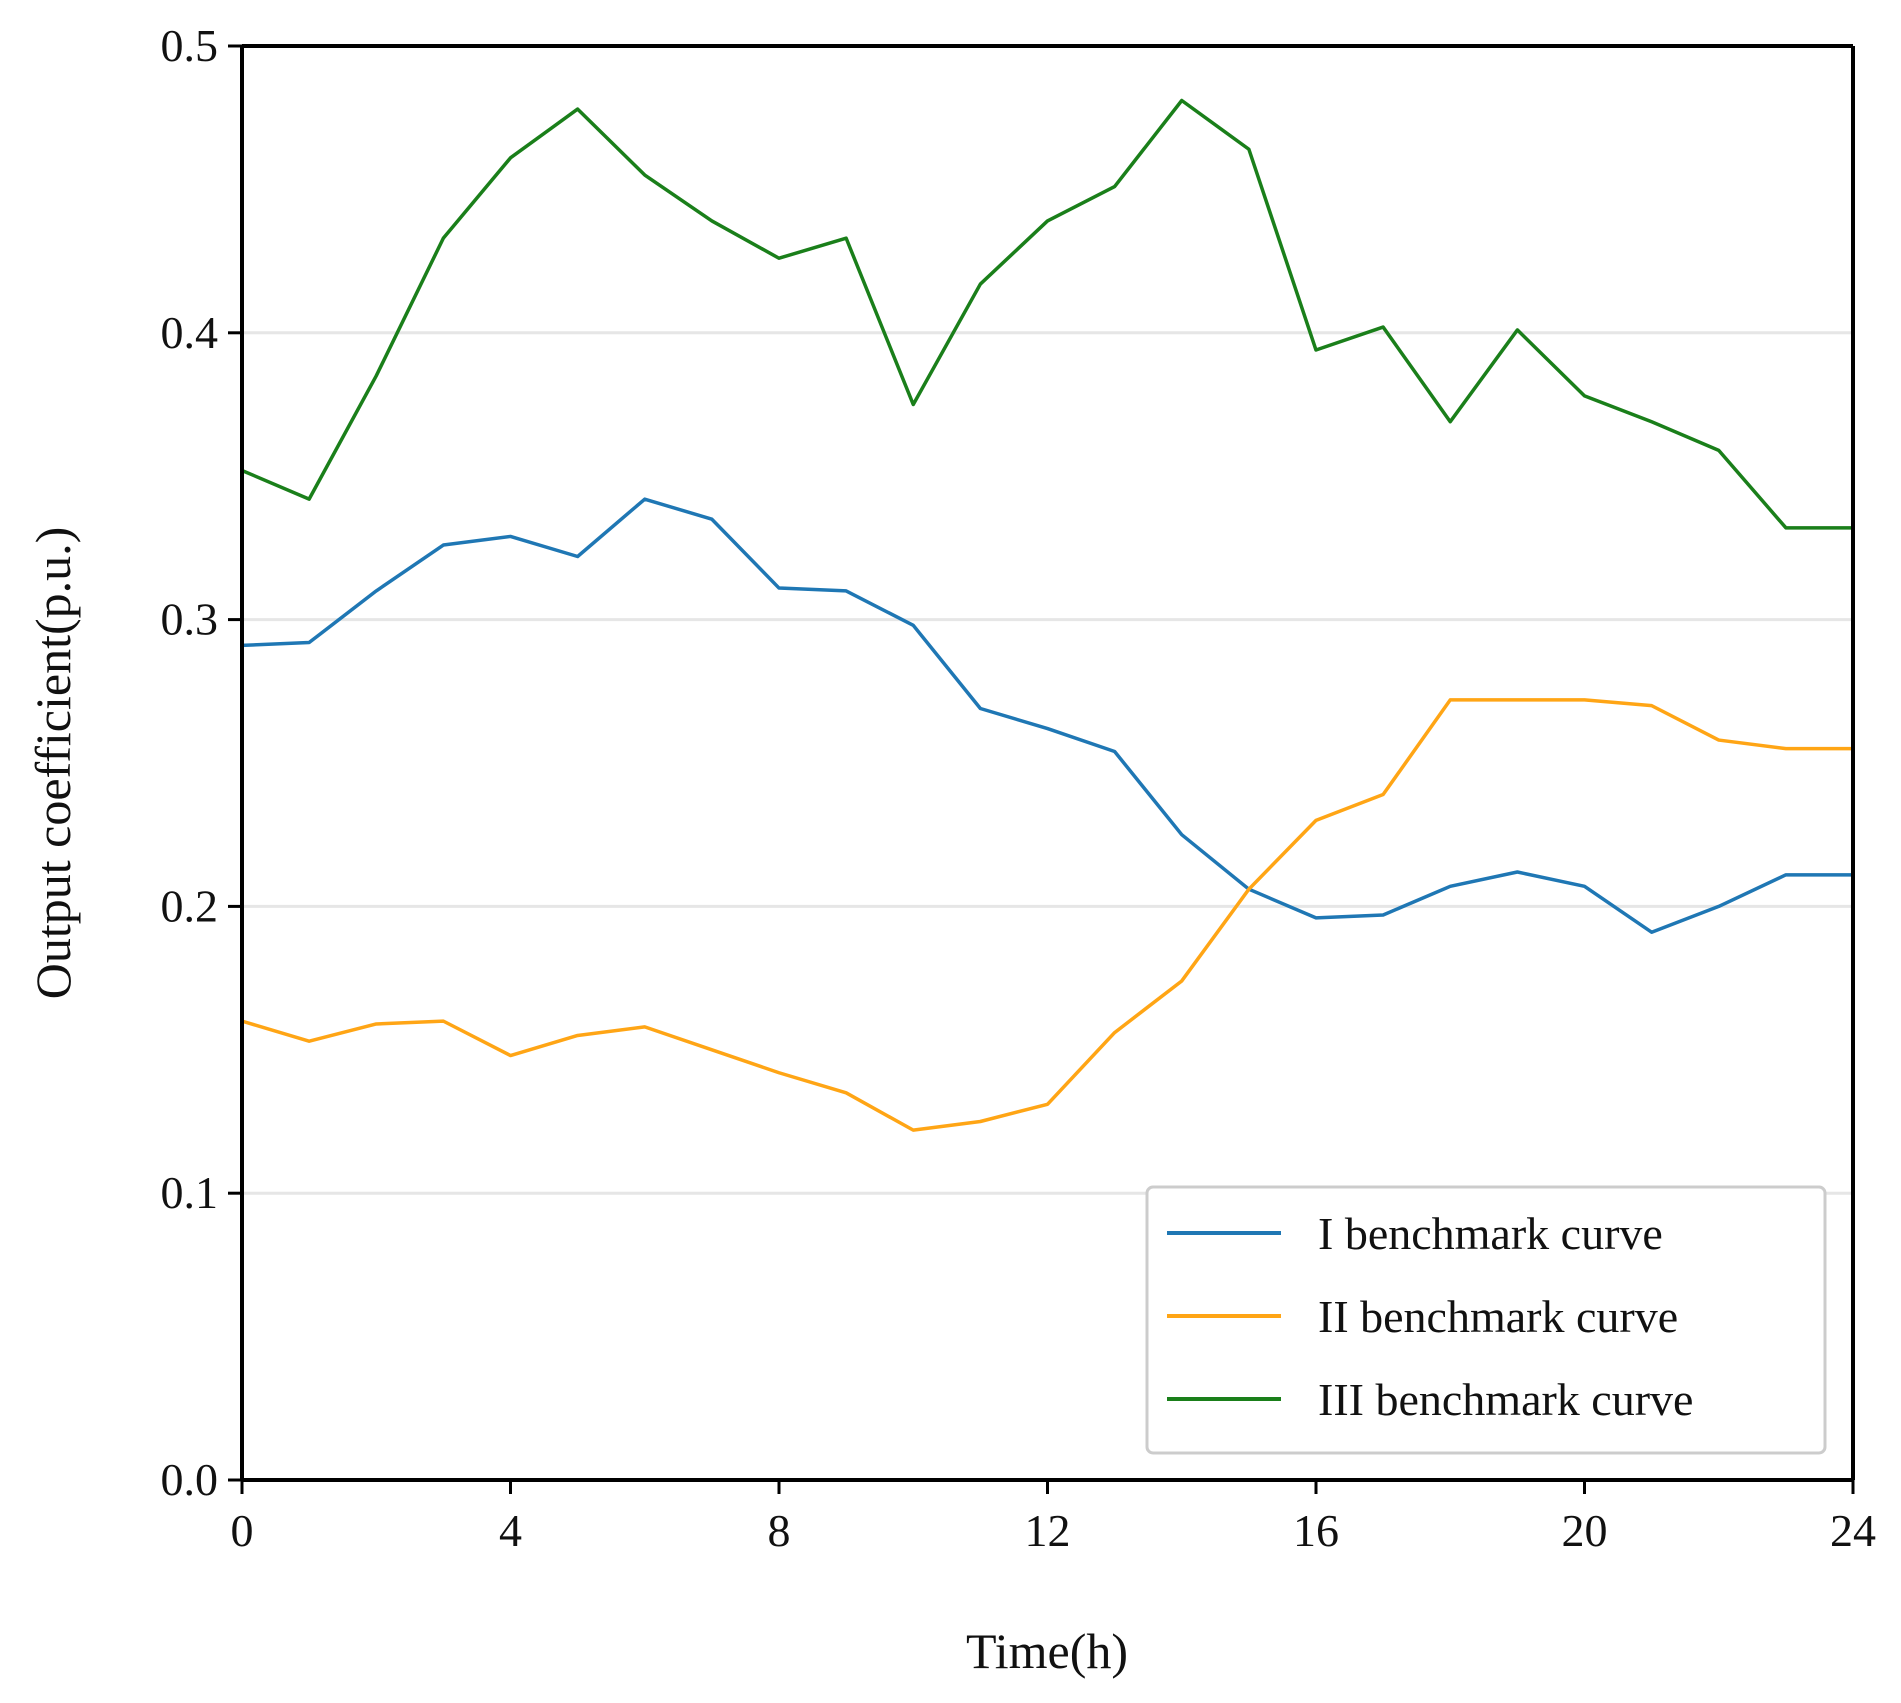 The height and width of the screenshot is (1703, 1901). What do you see at coordinates (1853, 1530) in the screenshot?
I see `x-tick-label: 24` at bounding box center [1853, 1530].